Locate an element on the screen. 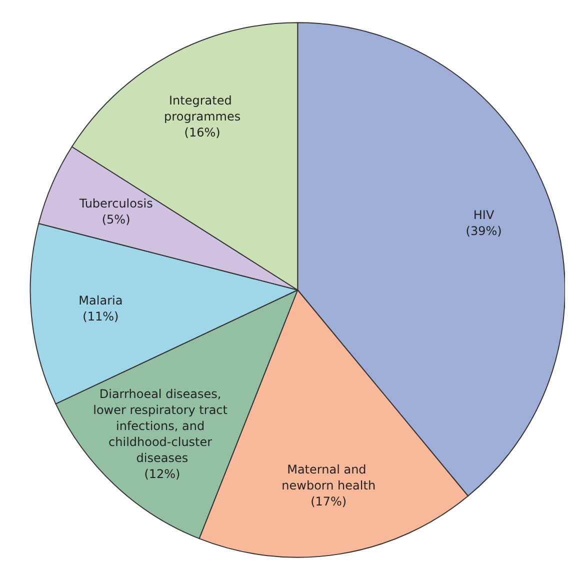 This screenshot has height=580, width=573. slice-label: Malaria is located at coordinates (100, 301).